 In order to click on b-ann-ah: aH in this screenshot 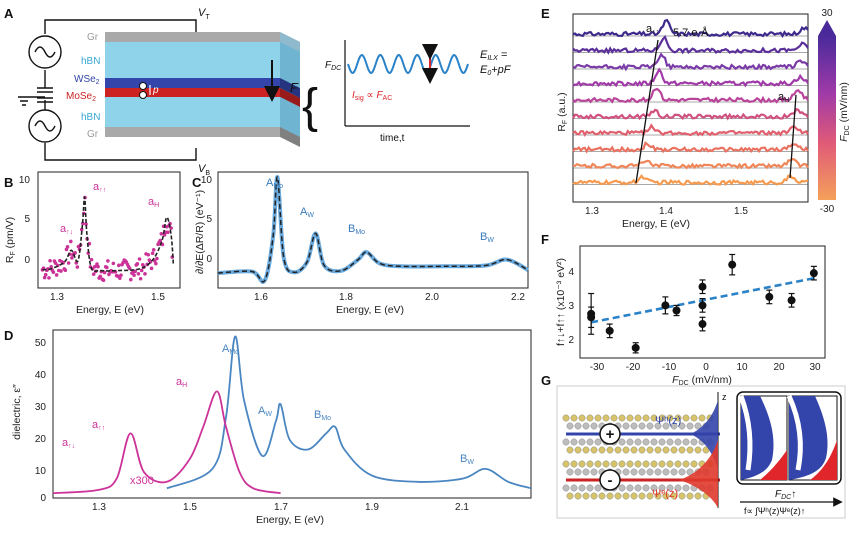, I will do `click(153, 202)`.